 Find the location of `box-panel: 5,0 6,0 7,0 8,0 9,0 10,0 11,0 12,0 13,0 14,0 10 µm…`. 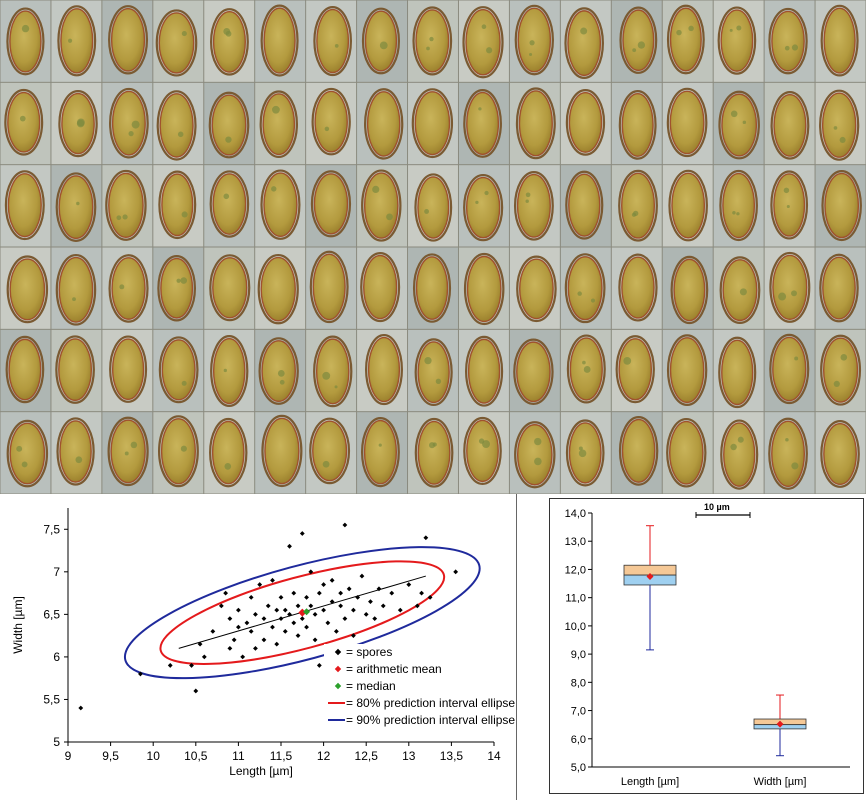

box-panel: 5,0 6,0 7,0 8,0 9,0 10,0 11,0 12,0 13,0 14,0 10 µm… is located at coordinates (706, 646).